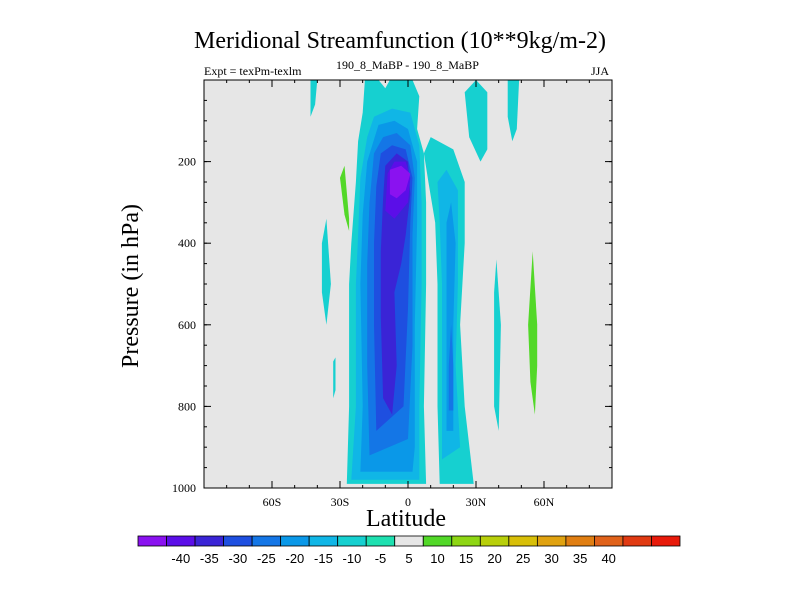 The image size is (800, 600). I want to click on colorbar-label: 40, so click(608, 558).